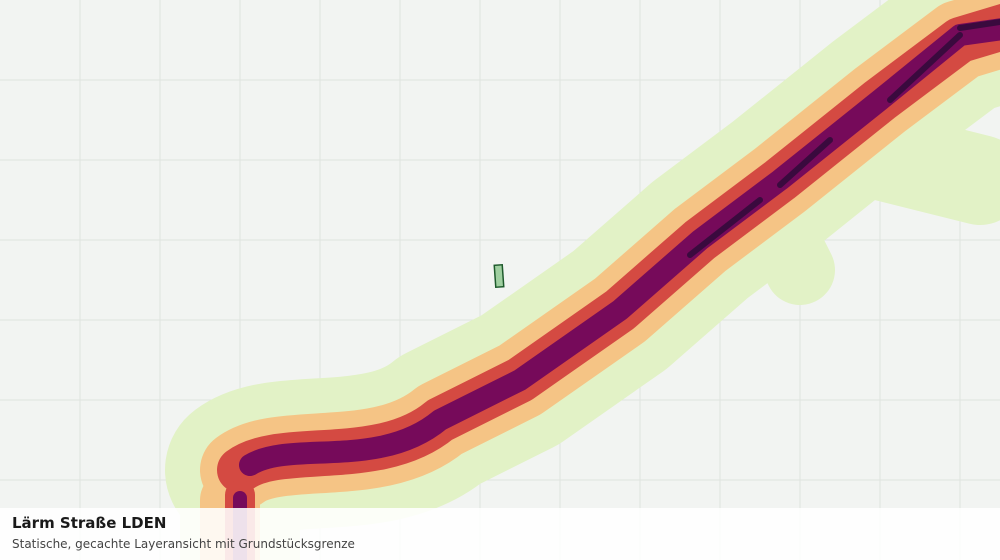 This screenshot has height=560, width=1000. What do you see at coordinates (89, 523) in the screenshot?
I see `layer-title: Lärm Straße LDEN` at bounding box center [89, 523].